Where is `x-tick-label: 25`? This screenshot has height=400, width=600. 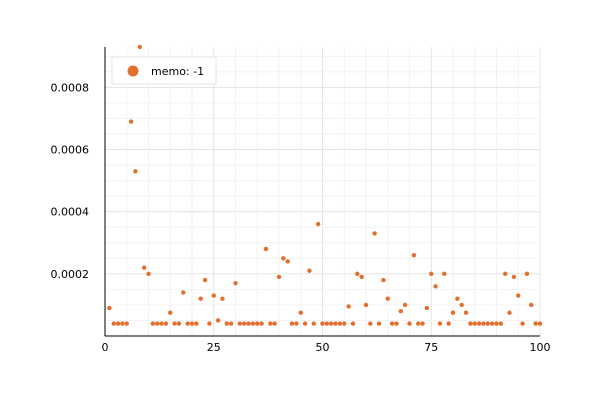 x-tick-label: 25 is located at coordinates (214, 347).